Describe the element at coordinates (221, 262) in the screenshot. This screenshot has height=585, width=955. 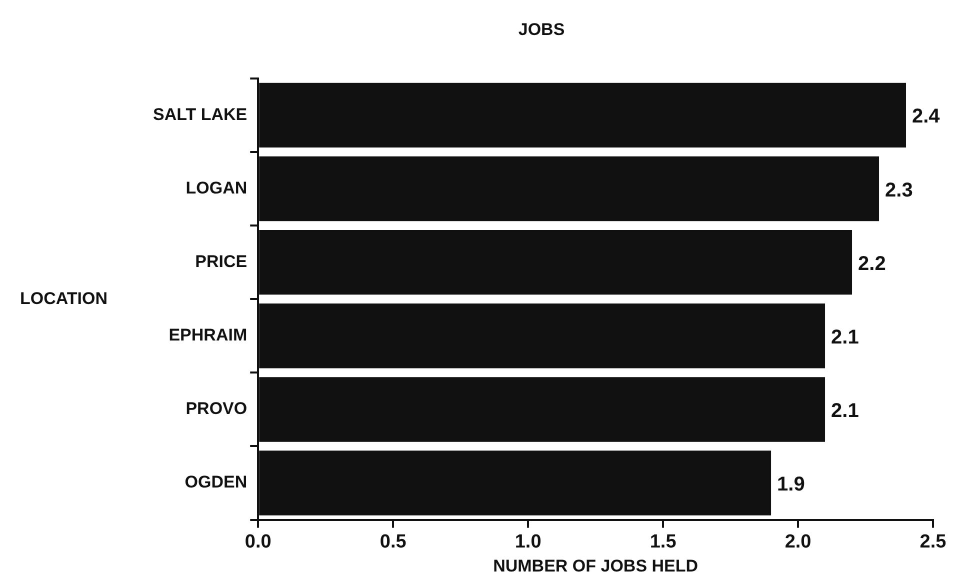
I see `y-tick-label: PRICE` at that location.